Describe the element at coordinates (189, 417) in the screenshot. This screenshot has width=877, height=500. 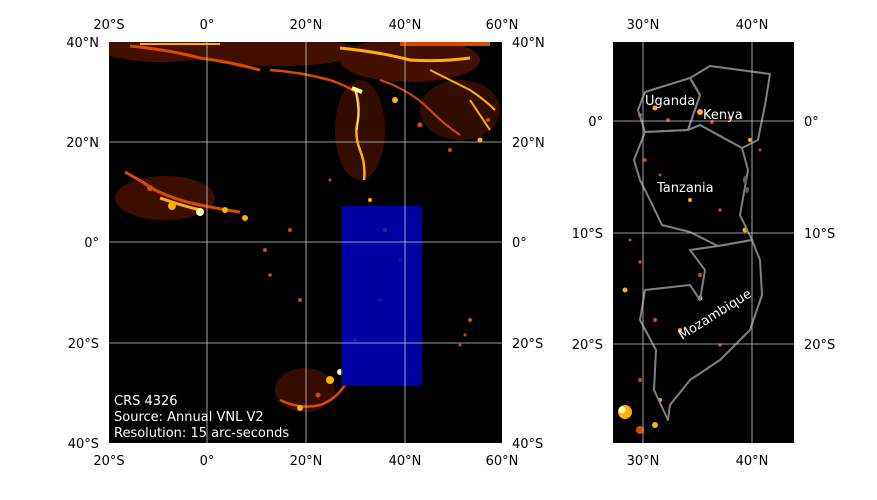
I see `source-note: Source: Annual VNL V2` at that location.